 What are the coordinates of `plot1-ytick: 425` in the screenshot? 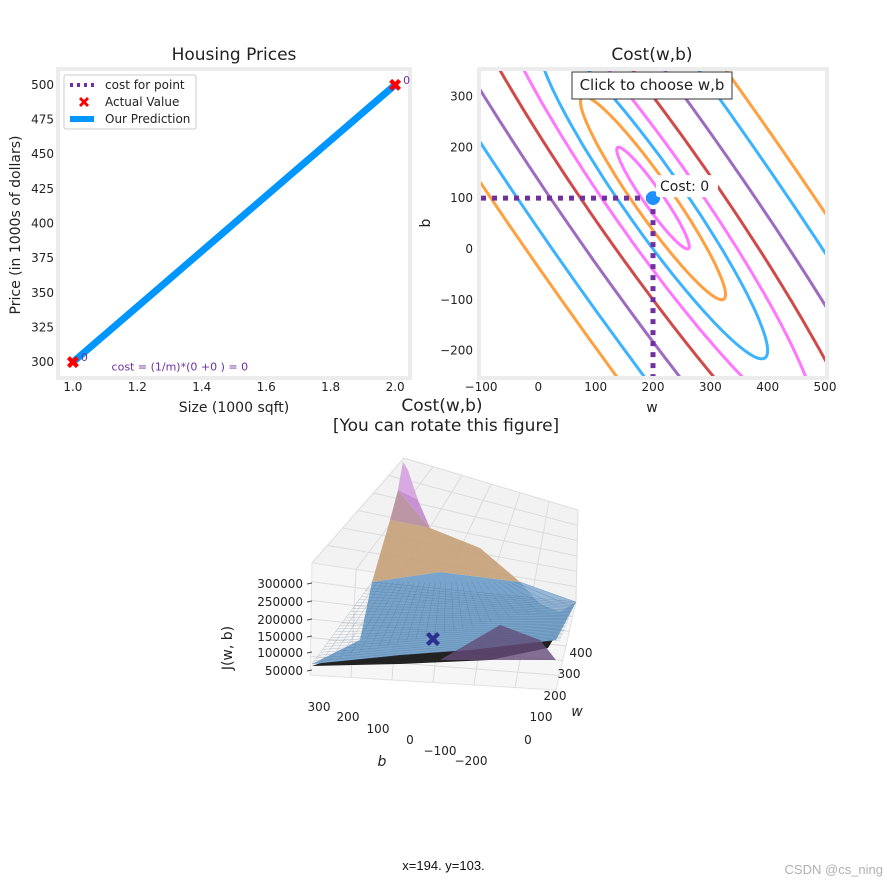 It's located at (42, 189).